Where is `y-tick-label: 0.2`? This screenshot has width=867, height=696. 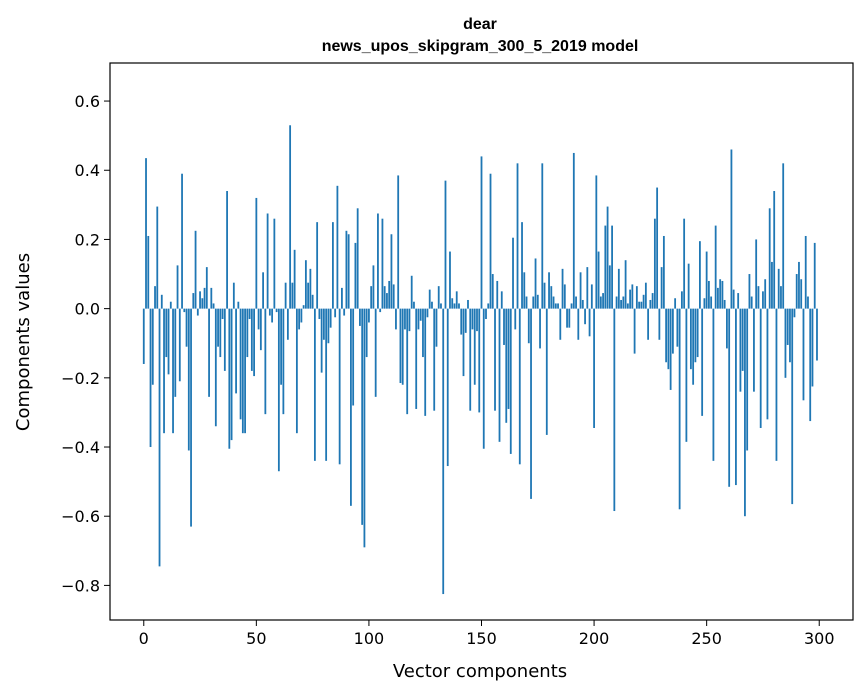 y-tick-label: 0.2 is located at coordinates (87, 239).